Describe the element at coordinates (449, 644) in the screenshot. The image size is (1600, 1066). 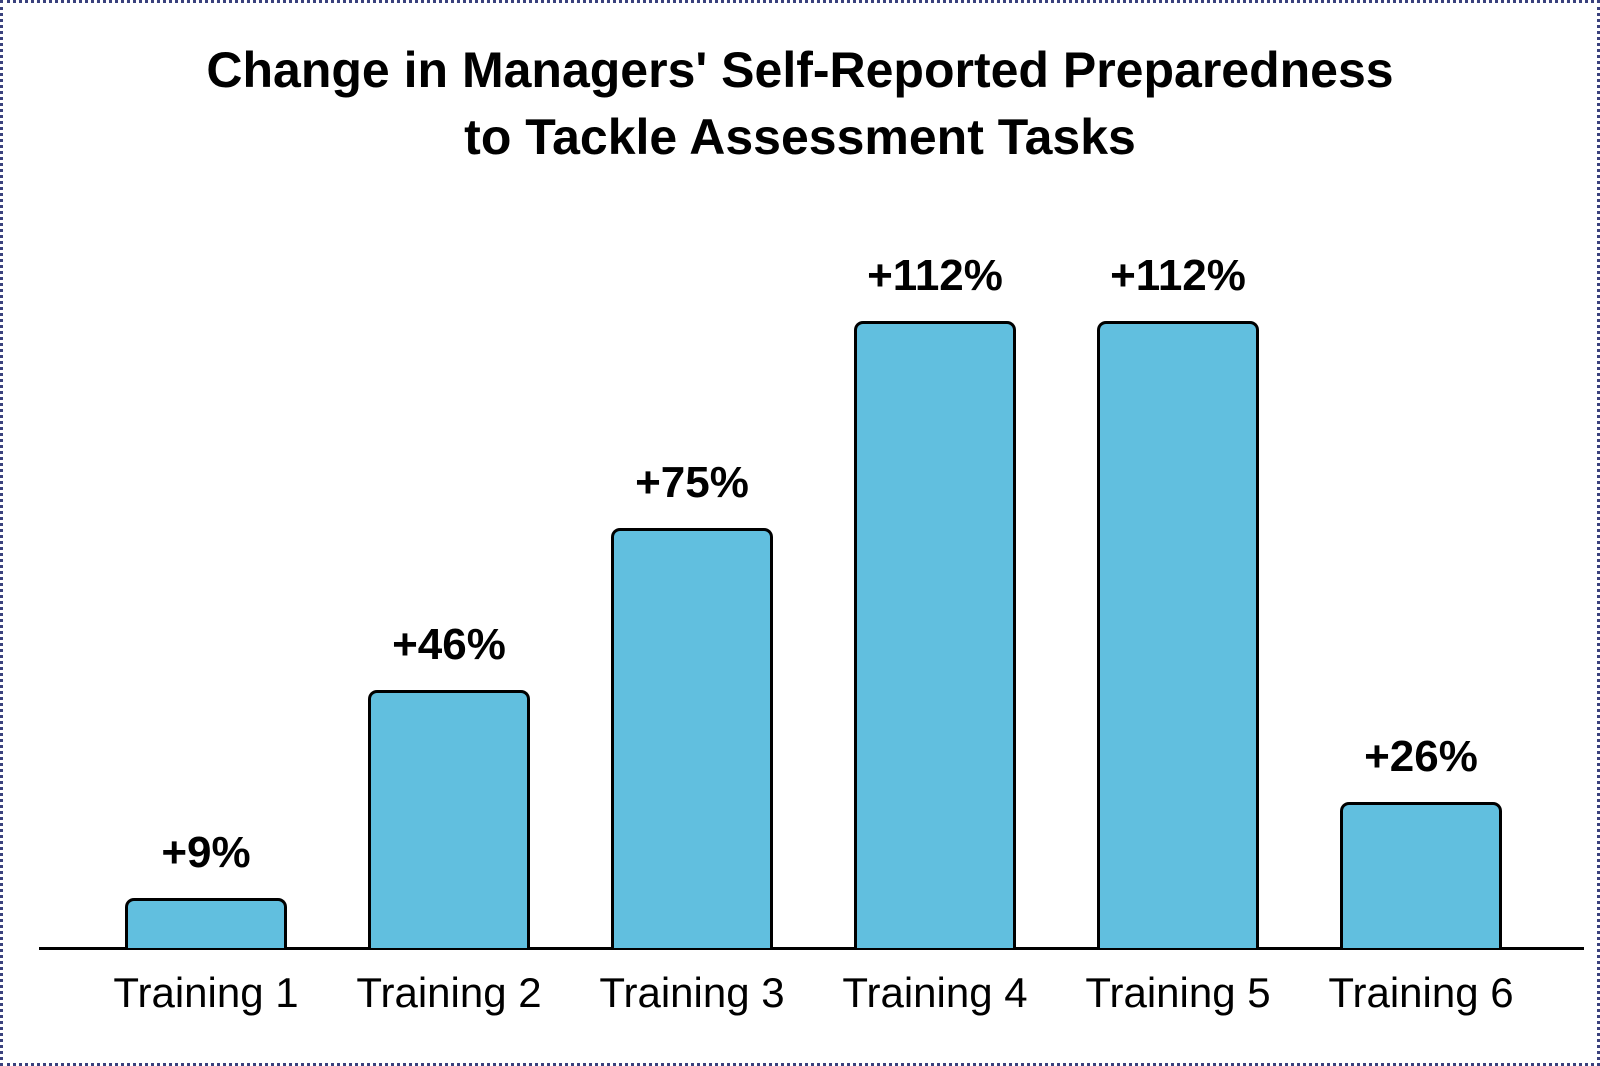
I see `bar-value-label-2: +46%` at that location.